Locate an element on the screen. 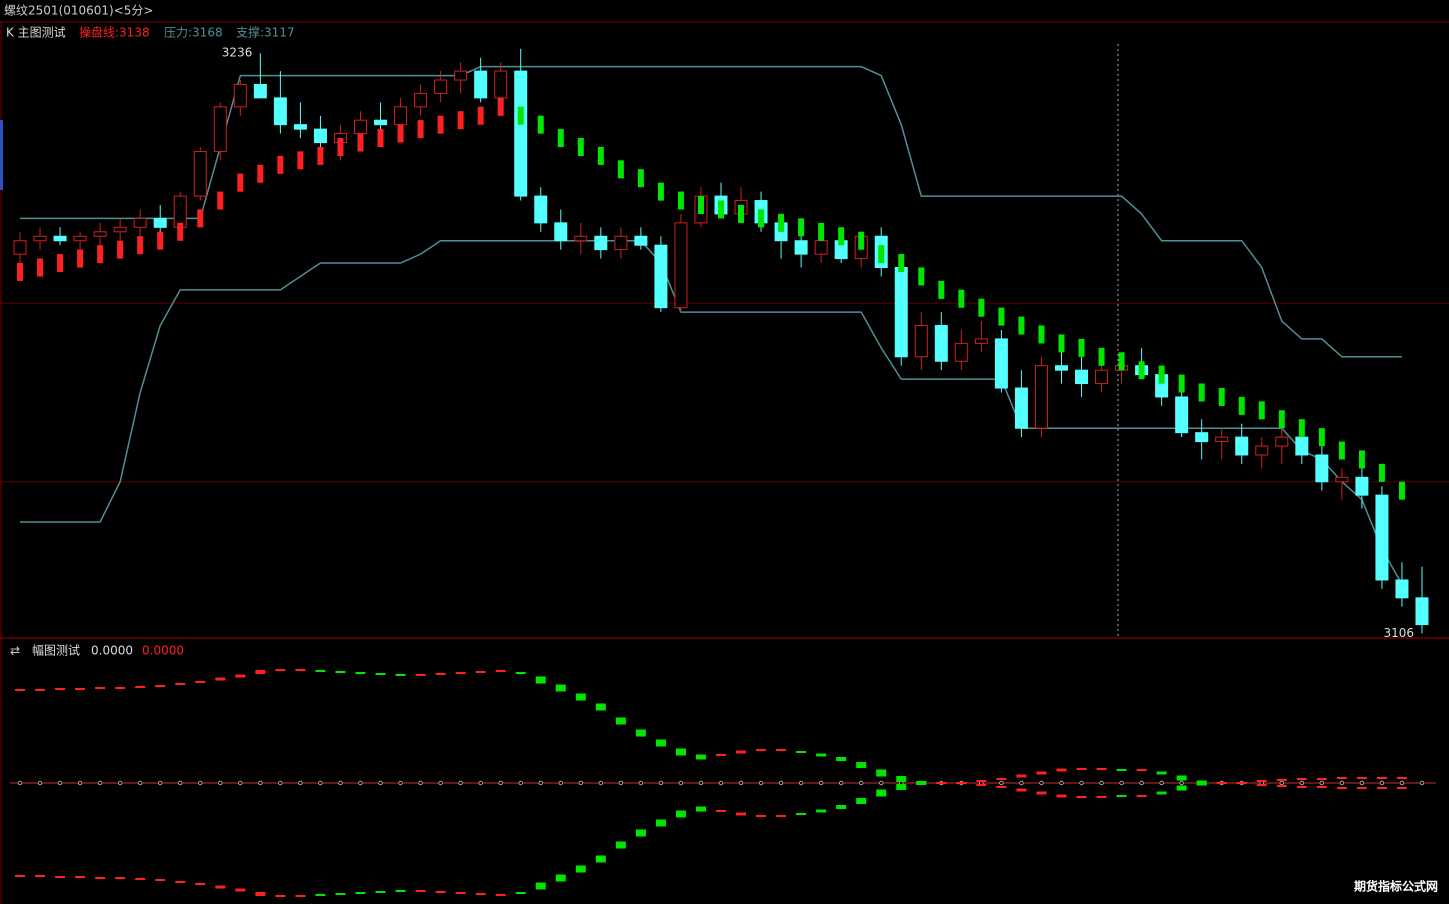 Image resolution: width=1449 pixels, height=904 pixels. readout: 0.0000 is located at coordinates (112, 651).